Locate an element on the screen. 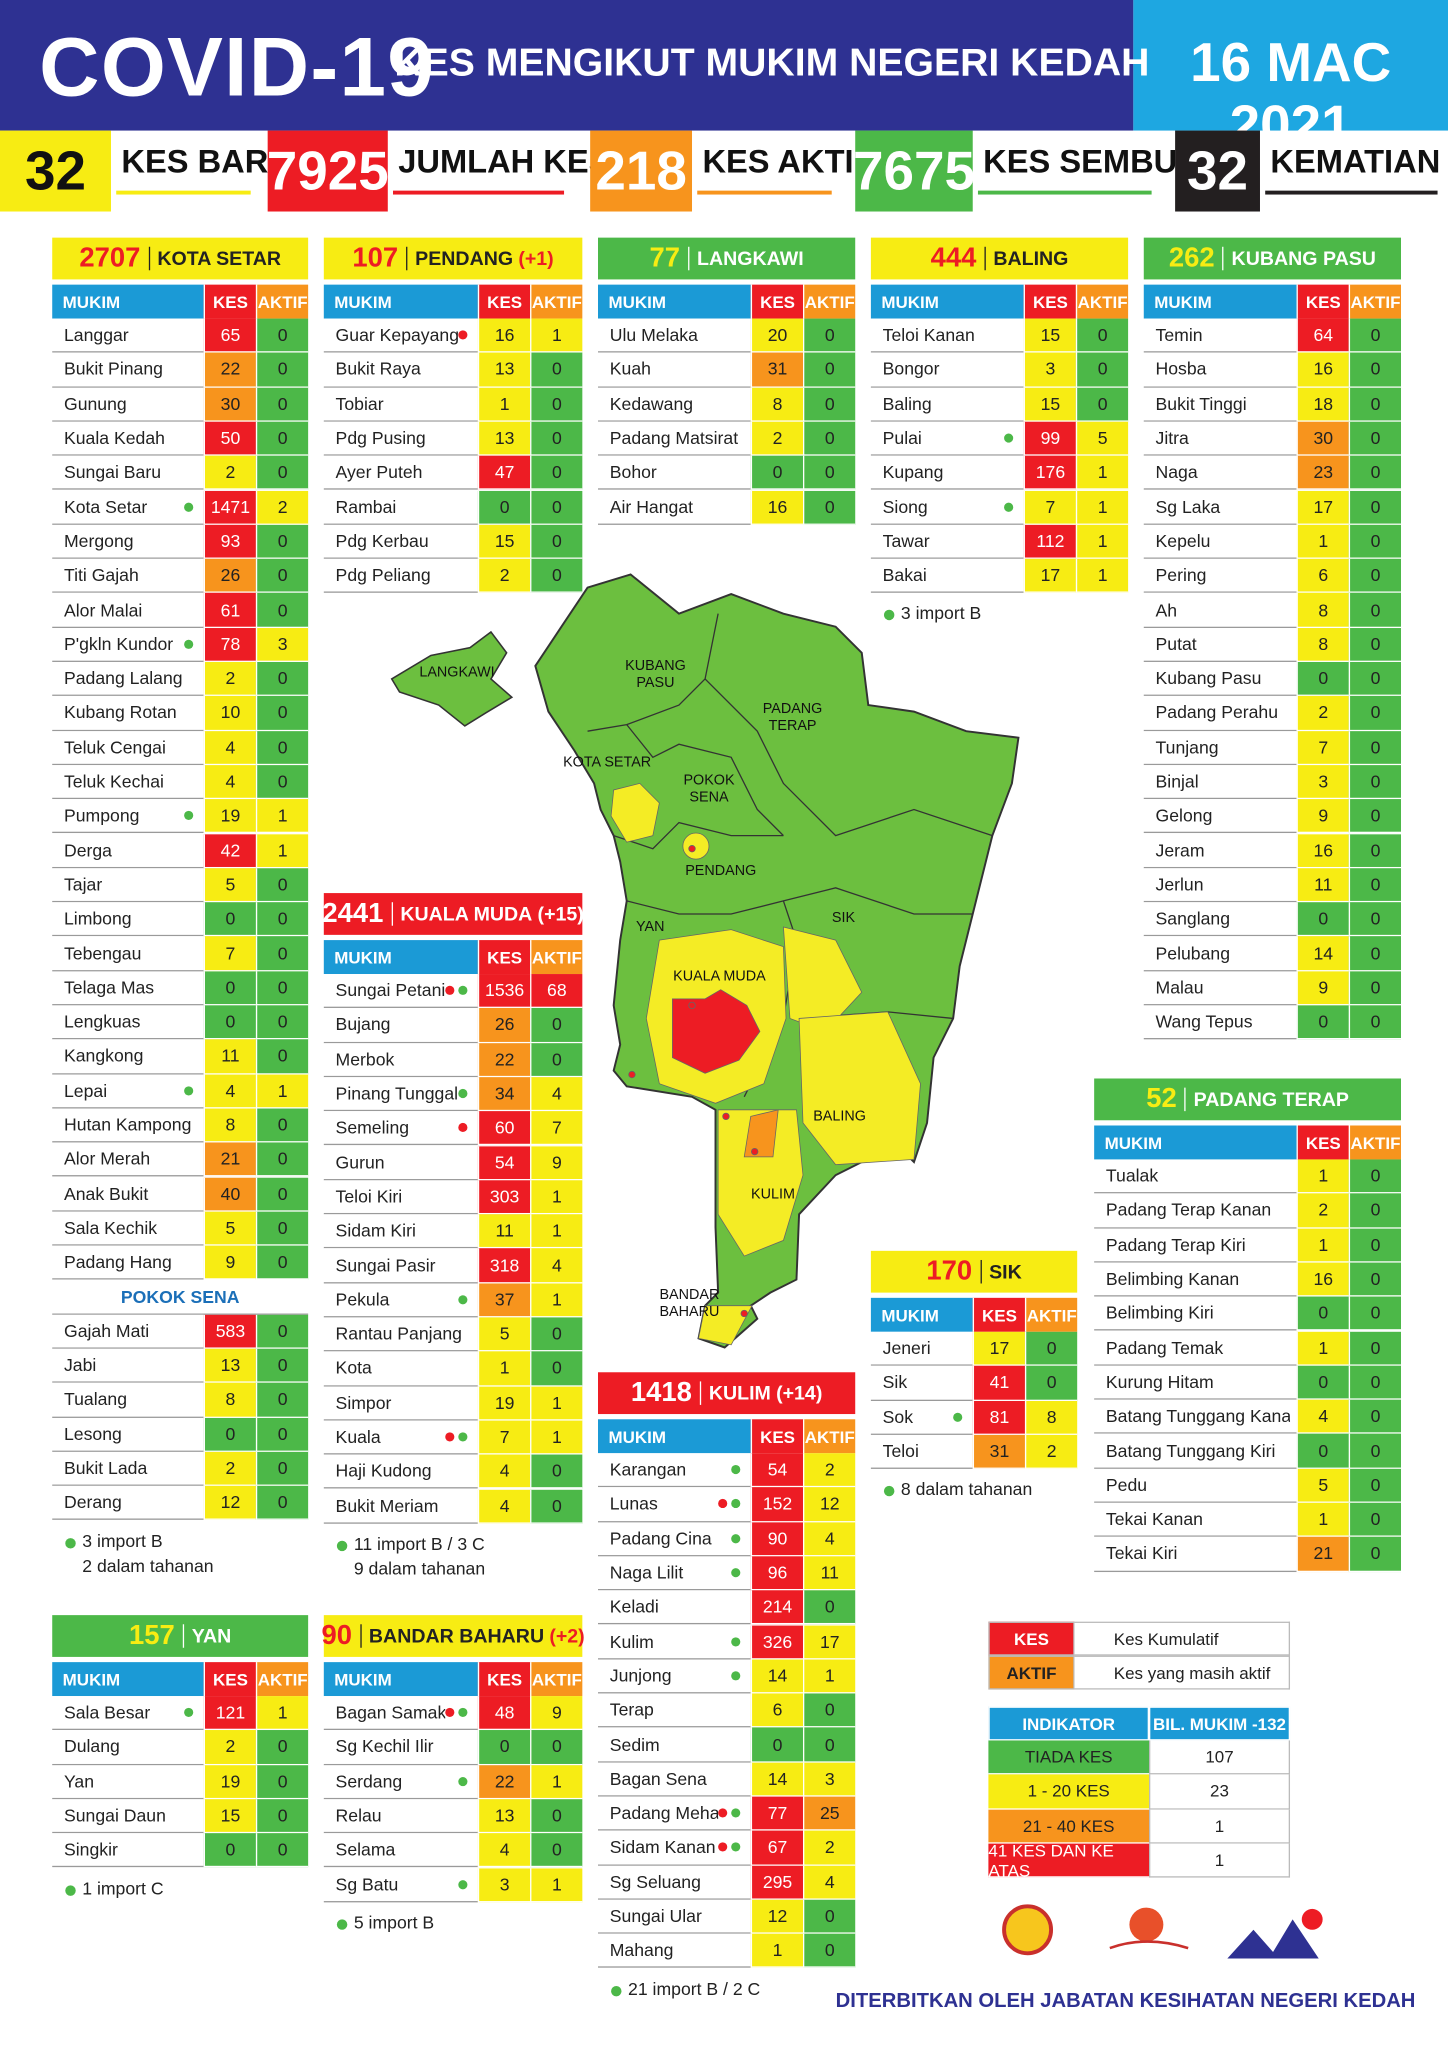 This screenshot has width=1448, height=2048. mukim-cell: P'gkln Kundor is located at coordinates (128, 644).